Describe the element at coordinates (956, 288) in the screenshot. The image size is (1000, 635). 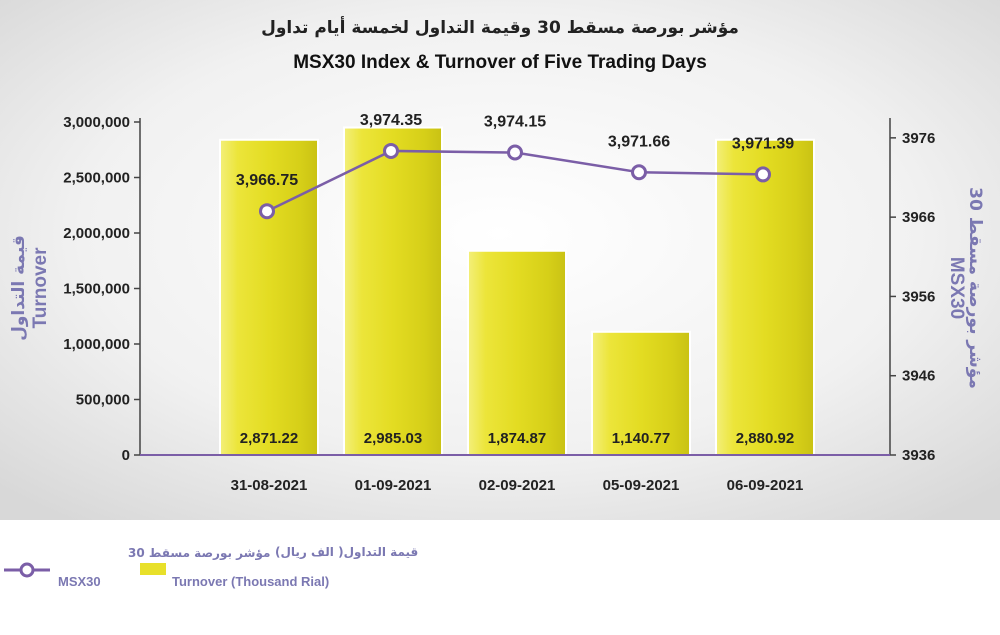
I see `right-axis-title: MSX30` at that location.